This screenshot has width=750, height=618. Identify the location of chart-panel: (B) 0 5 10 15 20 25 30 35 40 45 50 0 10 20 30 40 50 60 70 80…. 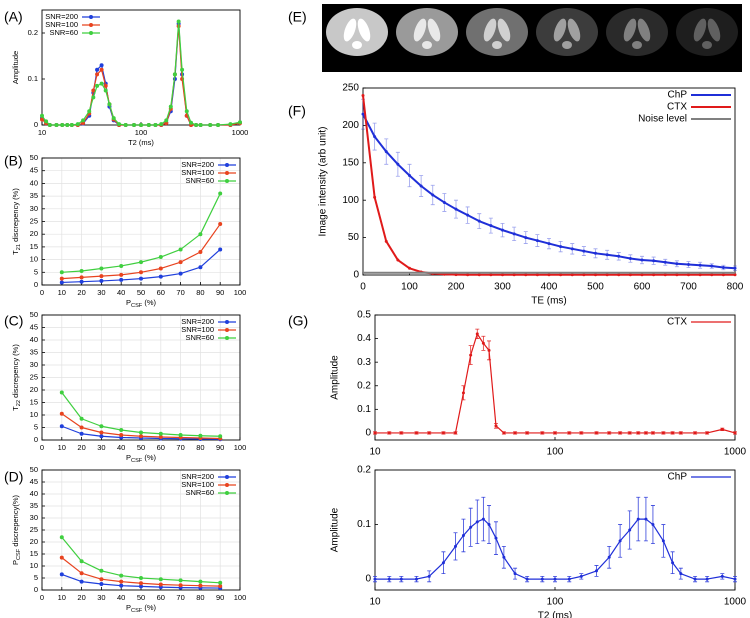
(125, 231).